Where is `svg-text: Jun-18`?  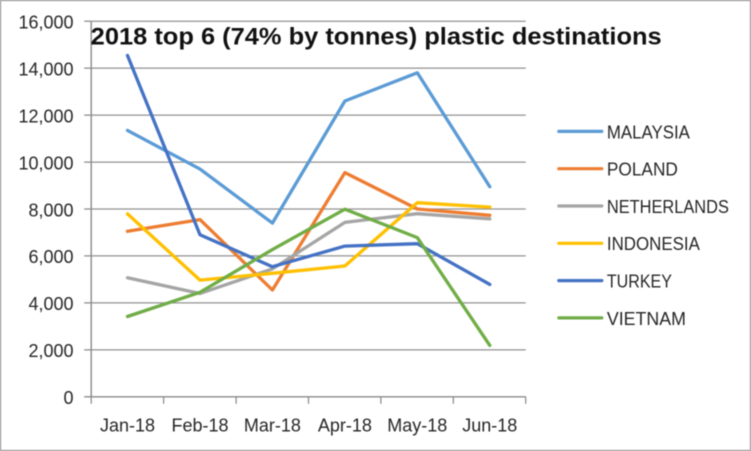
svg-text: Jun-18 is located at coordinates (489, 425).